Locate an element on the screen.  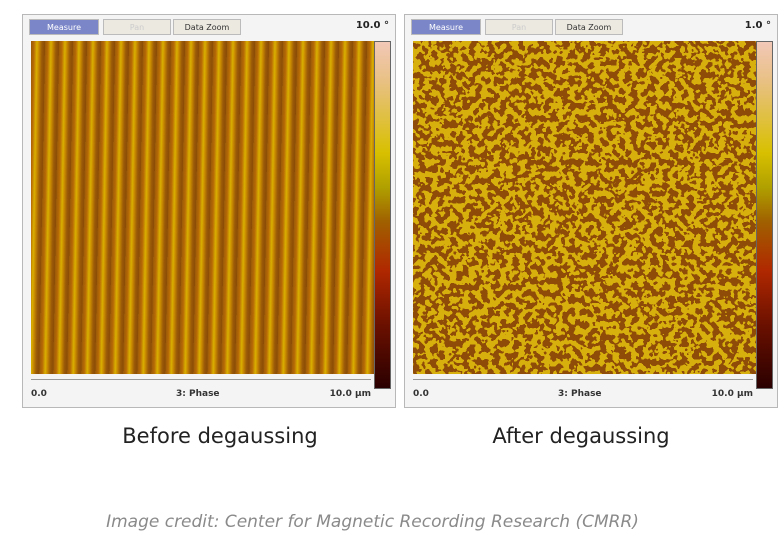
scale-max: 1.0 ° is located at coordinates (757, 25).